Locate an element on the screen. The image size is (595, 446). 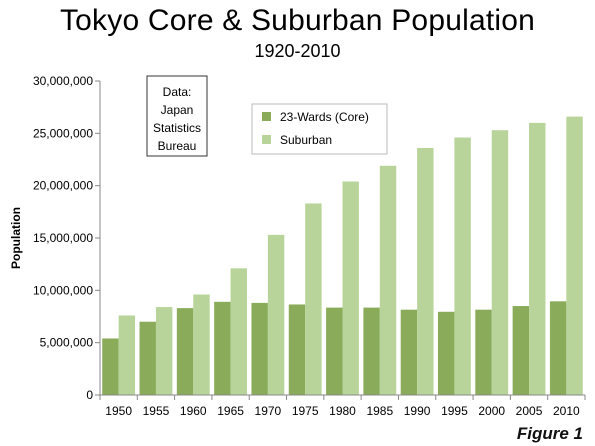
x-tick-label: 1990 is located at coordinates (417, 411).